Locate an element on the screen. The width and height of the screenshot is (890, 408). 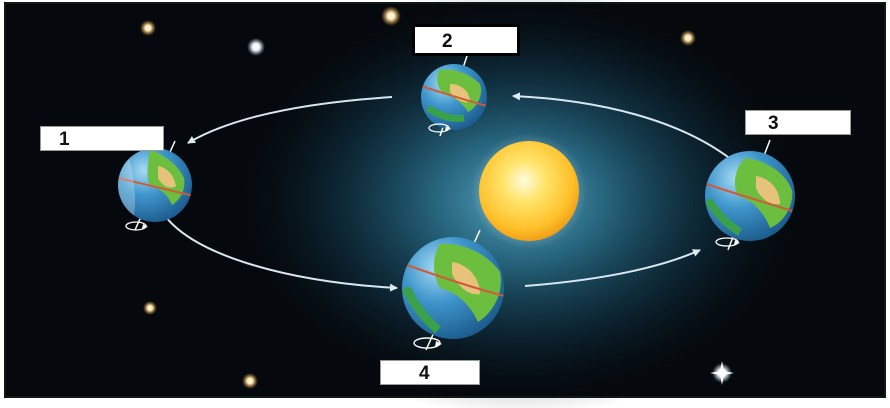
label-4-text: 4 is located at coordinates (424, 373).